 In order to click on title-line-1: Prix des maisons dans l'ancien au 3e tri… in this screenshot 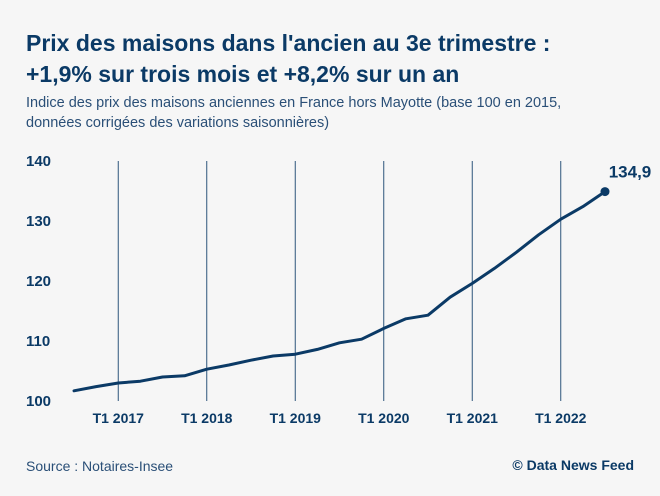, I will do `click(288, 43)`.